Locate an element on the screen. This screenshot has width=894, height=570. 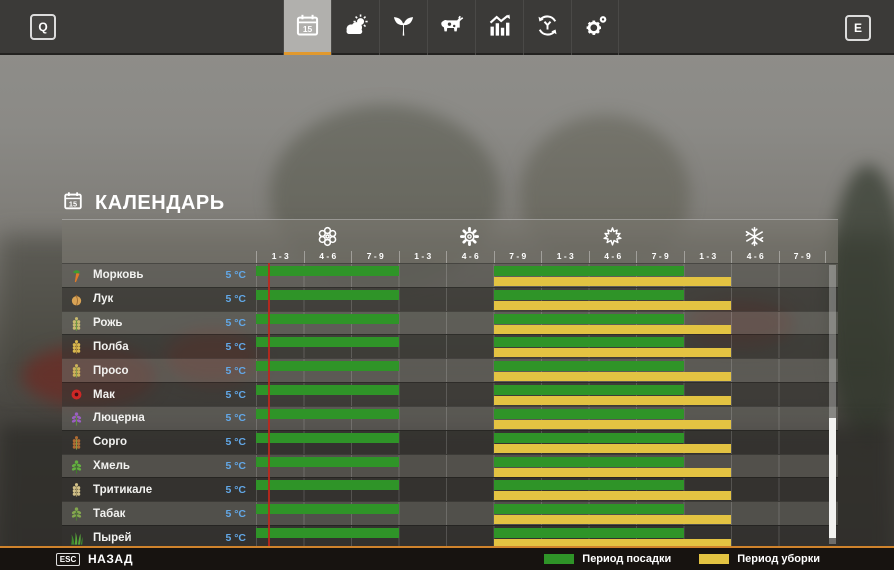
crop-label: Табак 5 °C is located at coordinates (159, 513).